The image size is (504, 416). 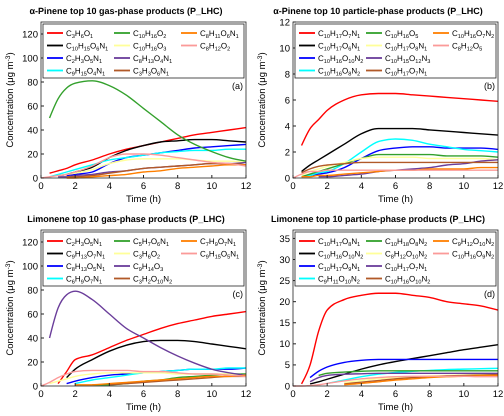 I want to click on y-tick-label: 6, so click(x=287, y=100).